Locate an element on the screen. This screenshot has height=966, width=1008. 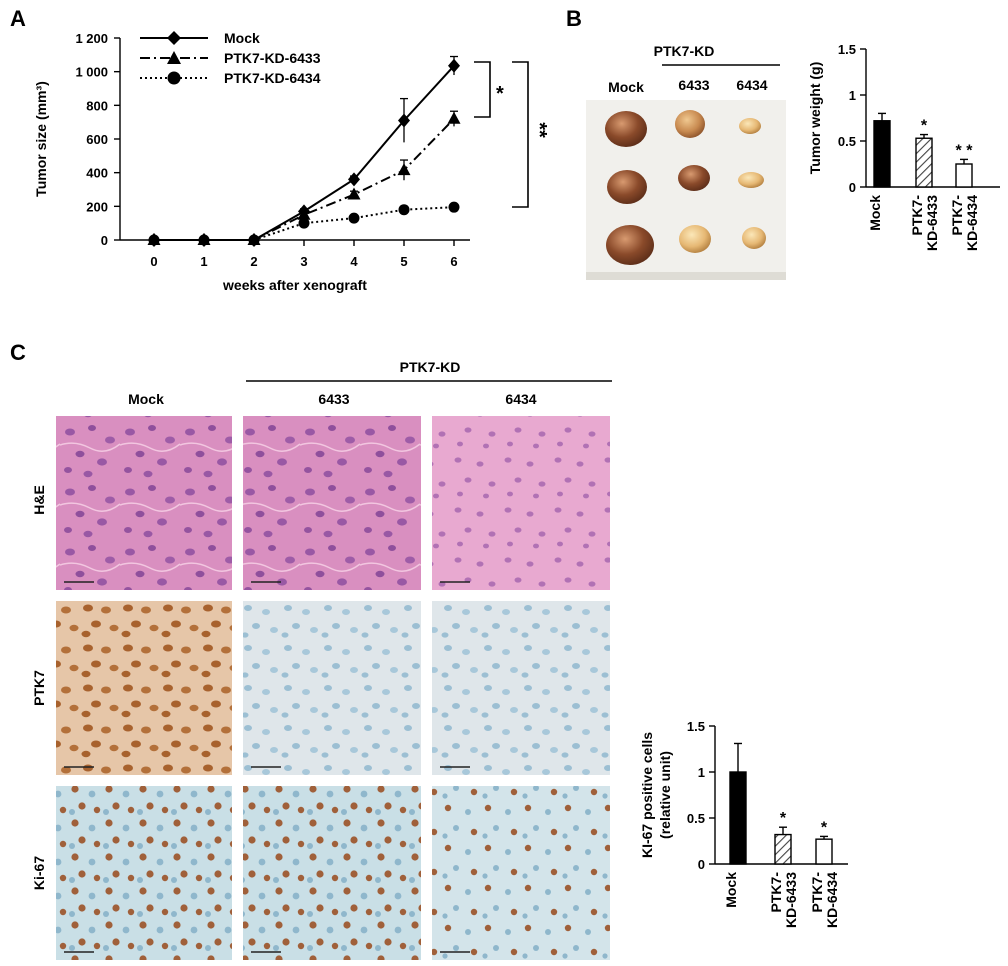
y-axis-label-b: Tumor weight (g) is located at coordinates (815, 118).